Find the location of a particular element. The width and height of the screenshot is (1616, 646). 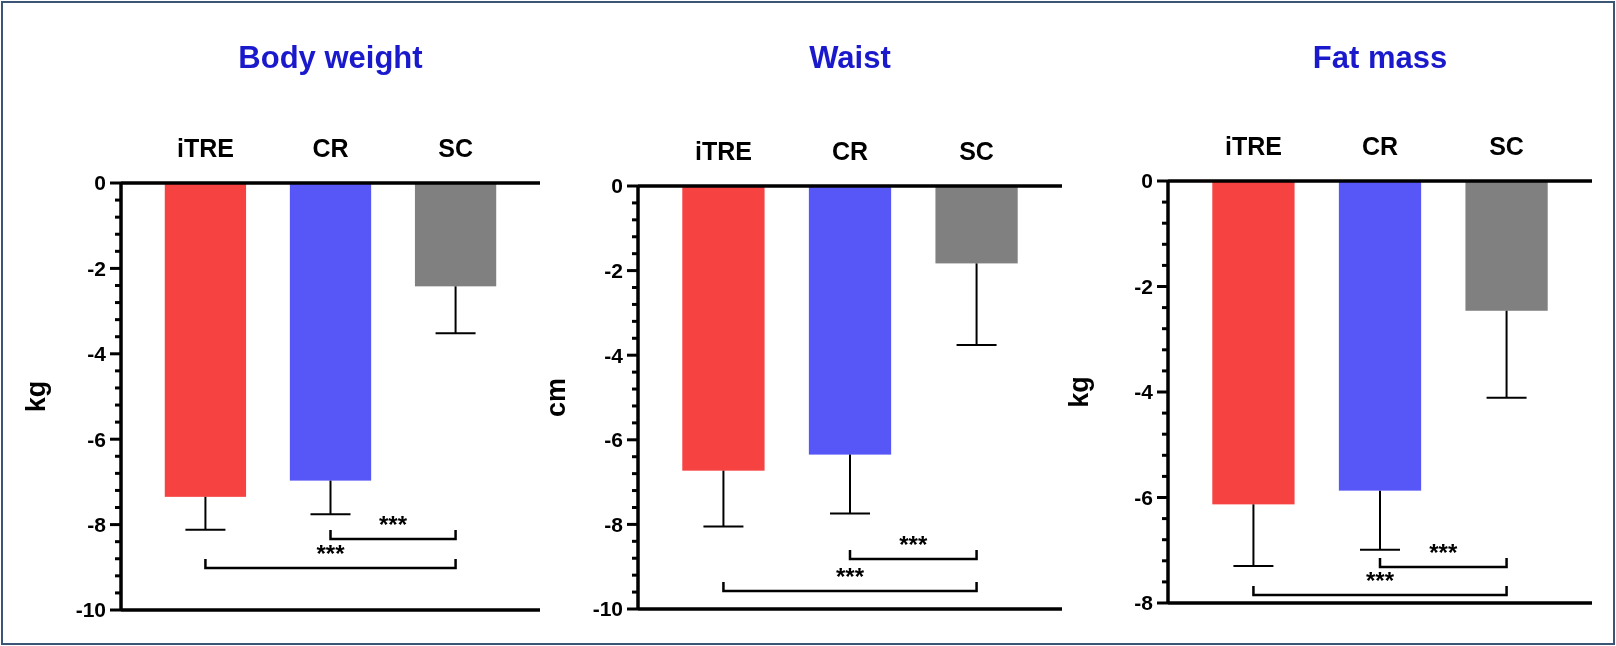

chart-title: Body weight is located at coordinates (330, 57).